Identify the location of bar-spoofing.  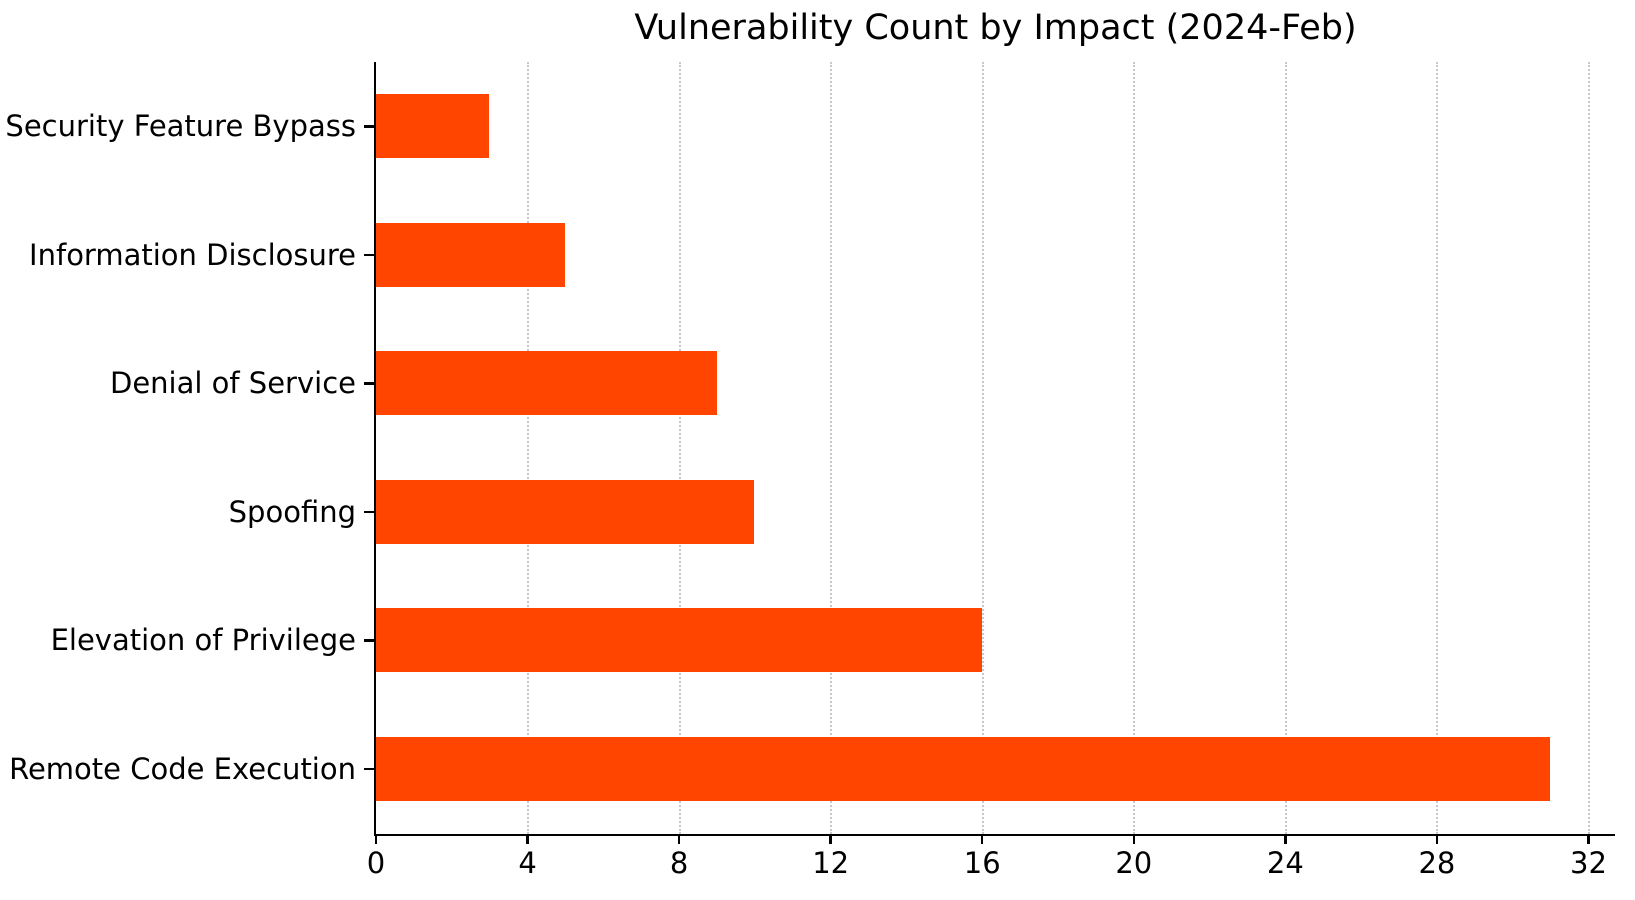
(565, 511).